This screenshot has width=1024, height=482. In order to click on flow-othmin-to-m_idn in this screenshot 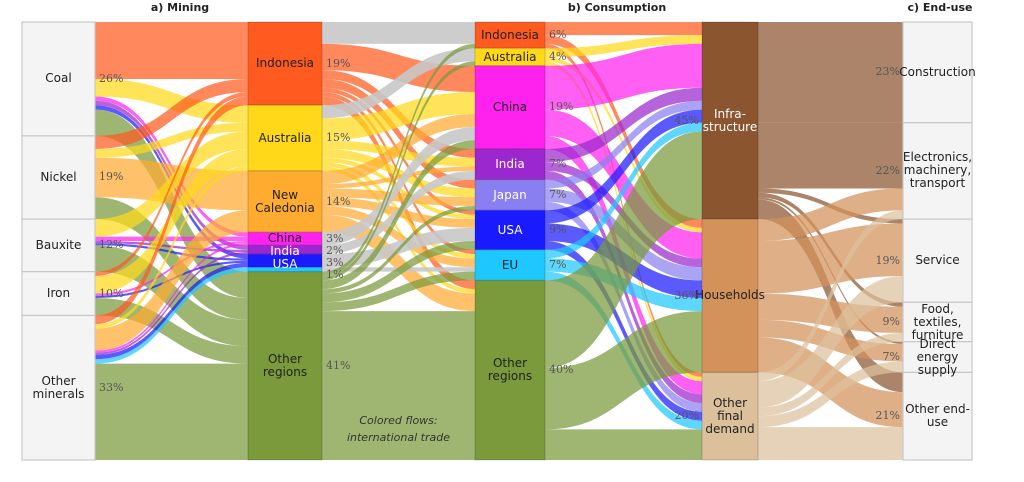, I will do `click(171, 210)`.